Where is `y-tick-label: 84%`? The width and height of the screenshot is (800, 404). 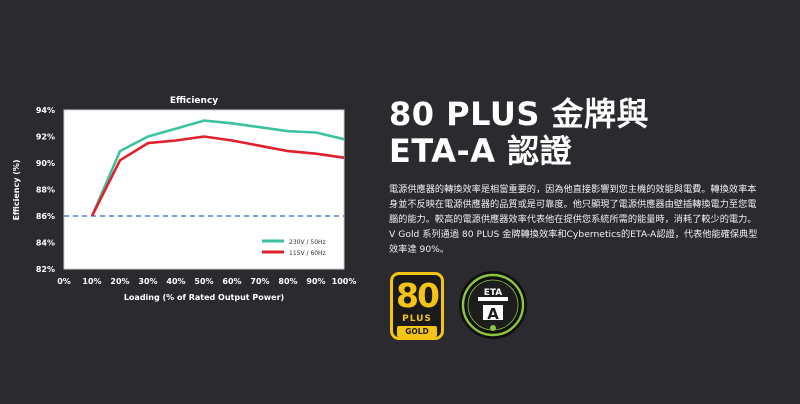
y-tick-label: 84% is located at coordinates (45, 243).